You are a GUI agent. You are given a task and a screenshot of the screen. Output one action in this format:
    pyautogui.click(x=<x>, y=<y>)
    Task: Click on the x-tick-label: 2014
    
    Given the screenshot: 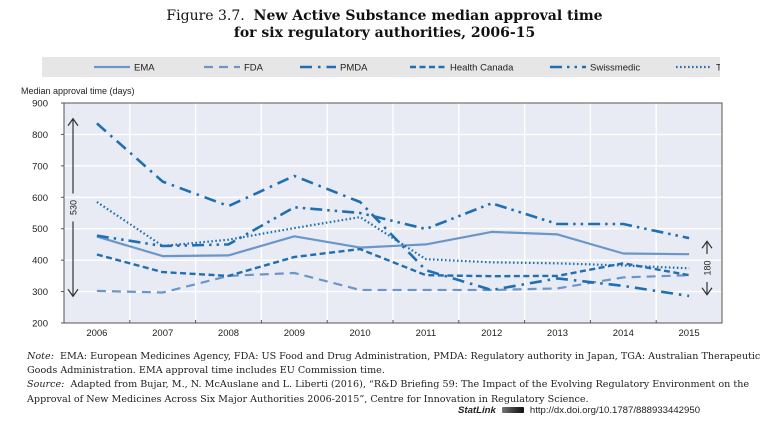 What is the action you would take?
    pyautogui.click(x=623, y=333)
    